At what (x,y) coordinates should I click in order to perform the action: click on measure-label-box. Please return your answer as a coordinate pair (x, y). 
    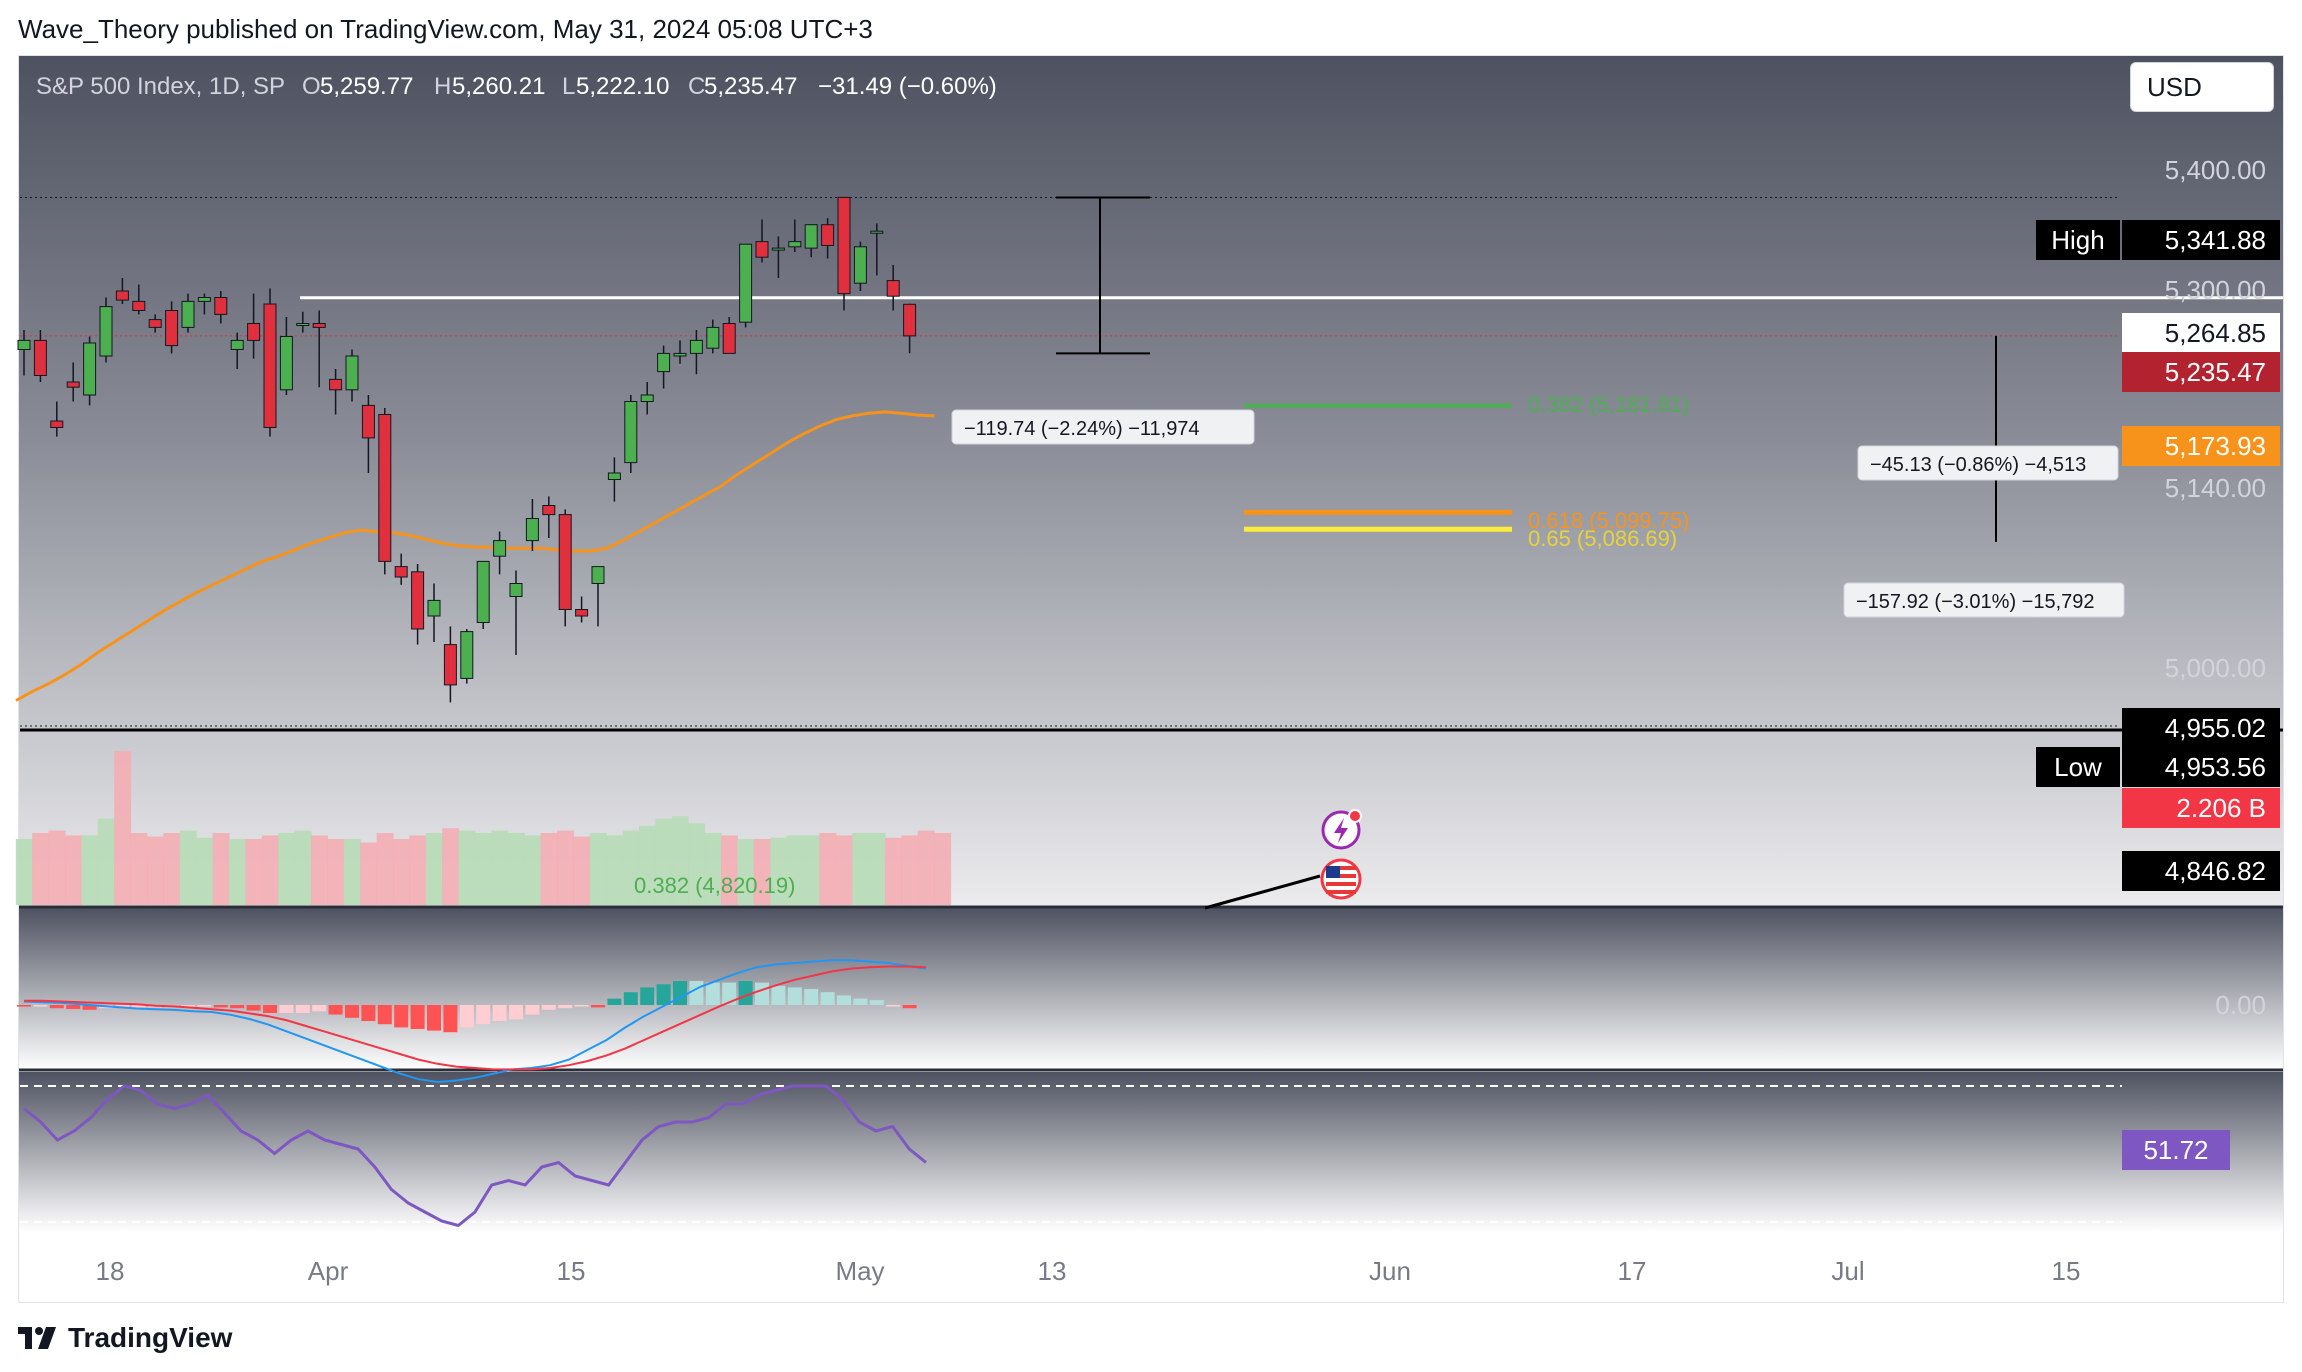
    Looking at the image, I should click on (1103, 427).